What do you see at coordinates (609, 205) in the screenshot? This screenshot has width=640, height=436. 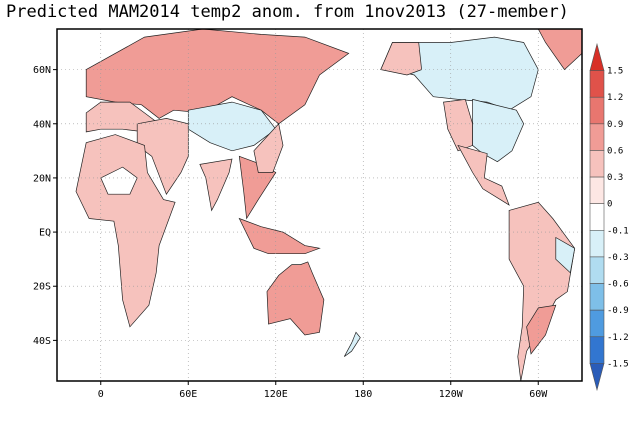 I see `colorbar-label: 0` at bounding box center [609, 205].